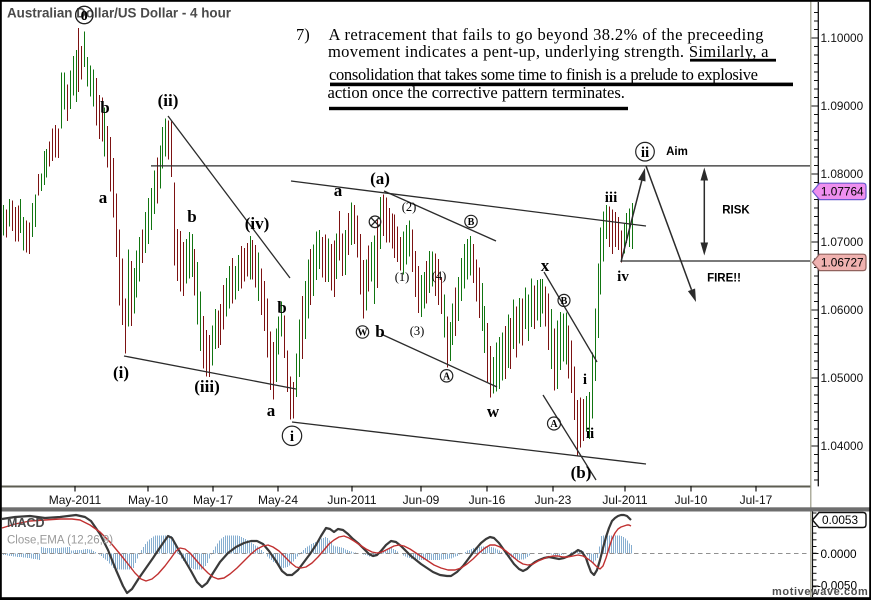  I want to click on svg-text: (3), so click(417, 331).